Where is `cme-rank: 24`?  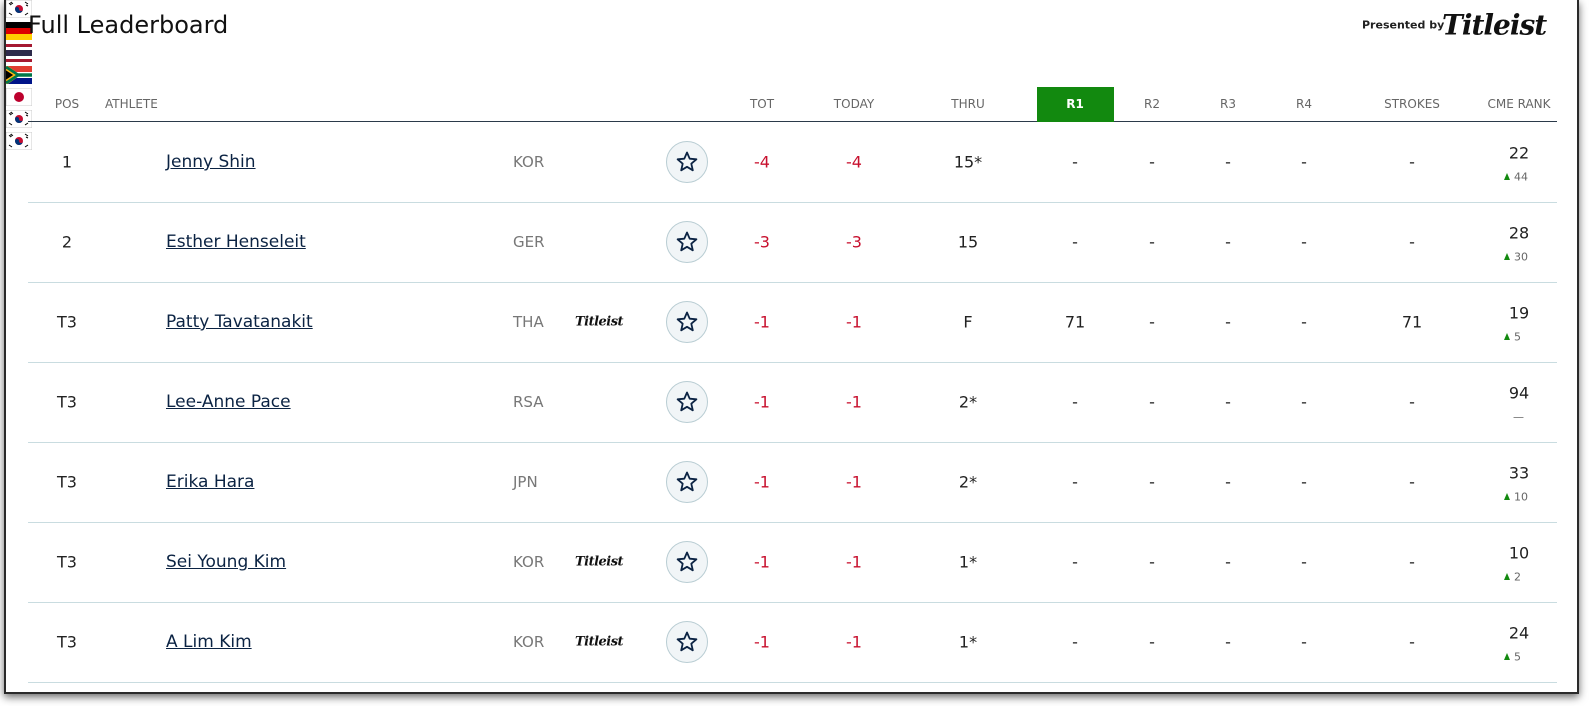
cme-rank: 24 is located at coordinates (1519, 633).